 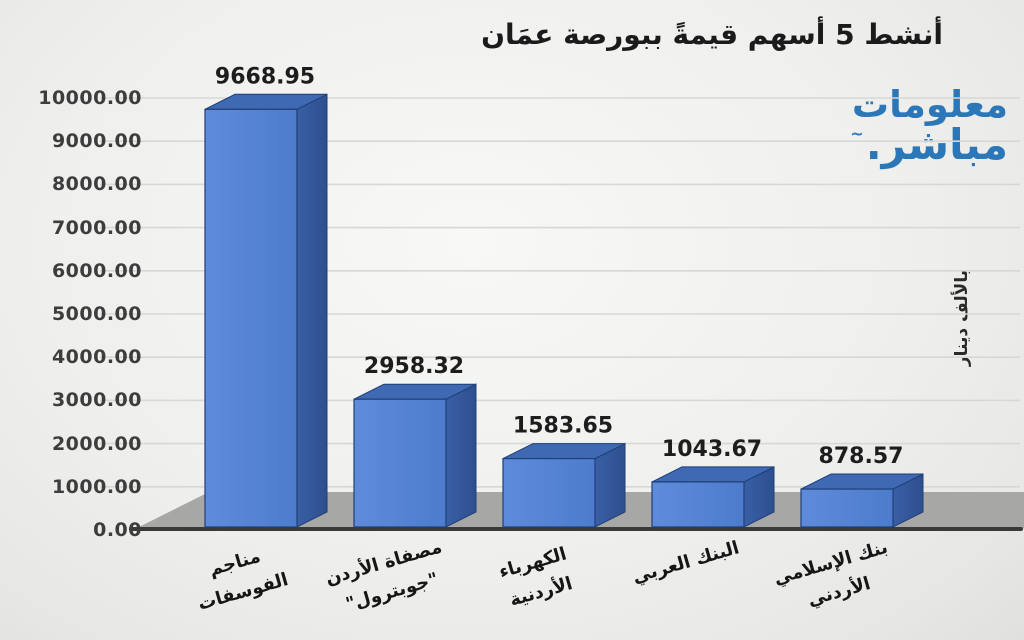 I want to click on logo-trademark-icon: ~, so click(x=857, y=133).